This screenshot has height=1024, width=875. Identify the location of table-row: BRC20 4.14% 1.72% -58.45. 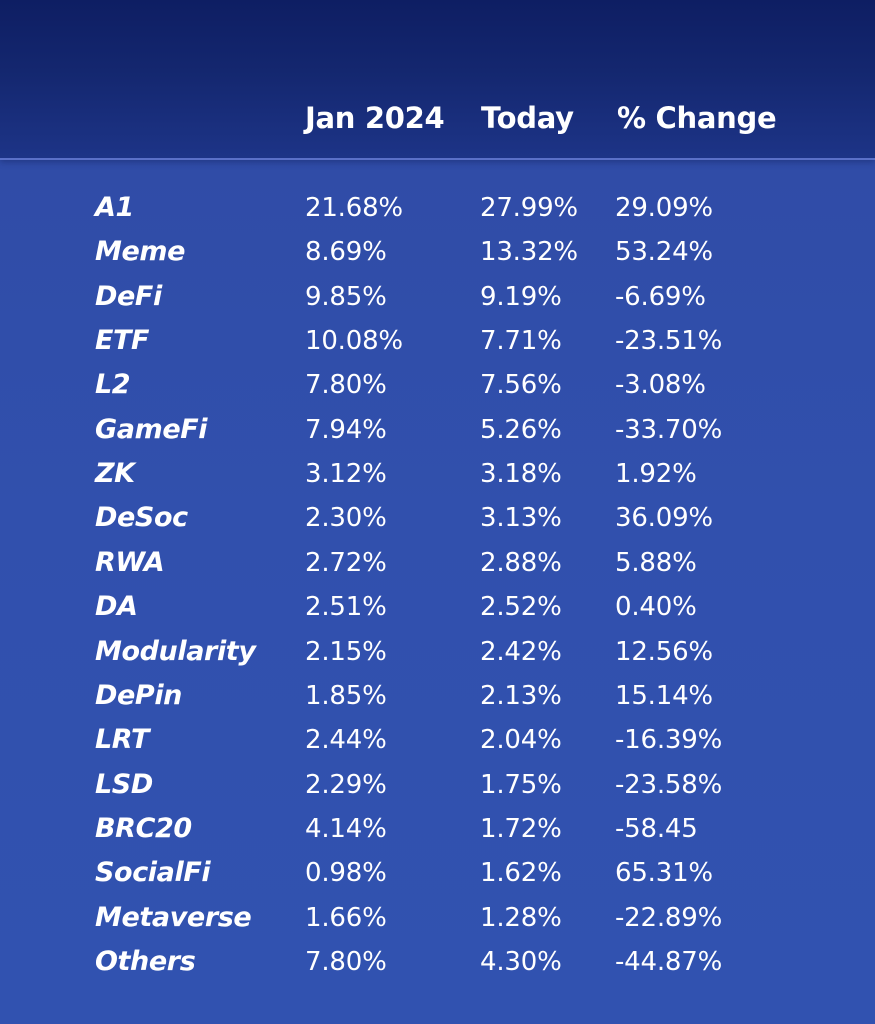
(437, 829).